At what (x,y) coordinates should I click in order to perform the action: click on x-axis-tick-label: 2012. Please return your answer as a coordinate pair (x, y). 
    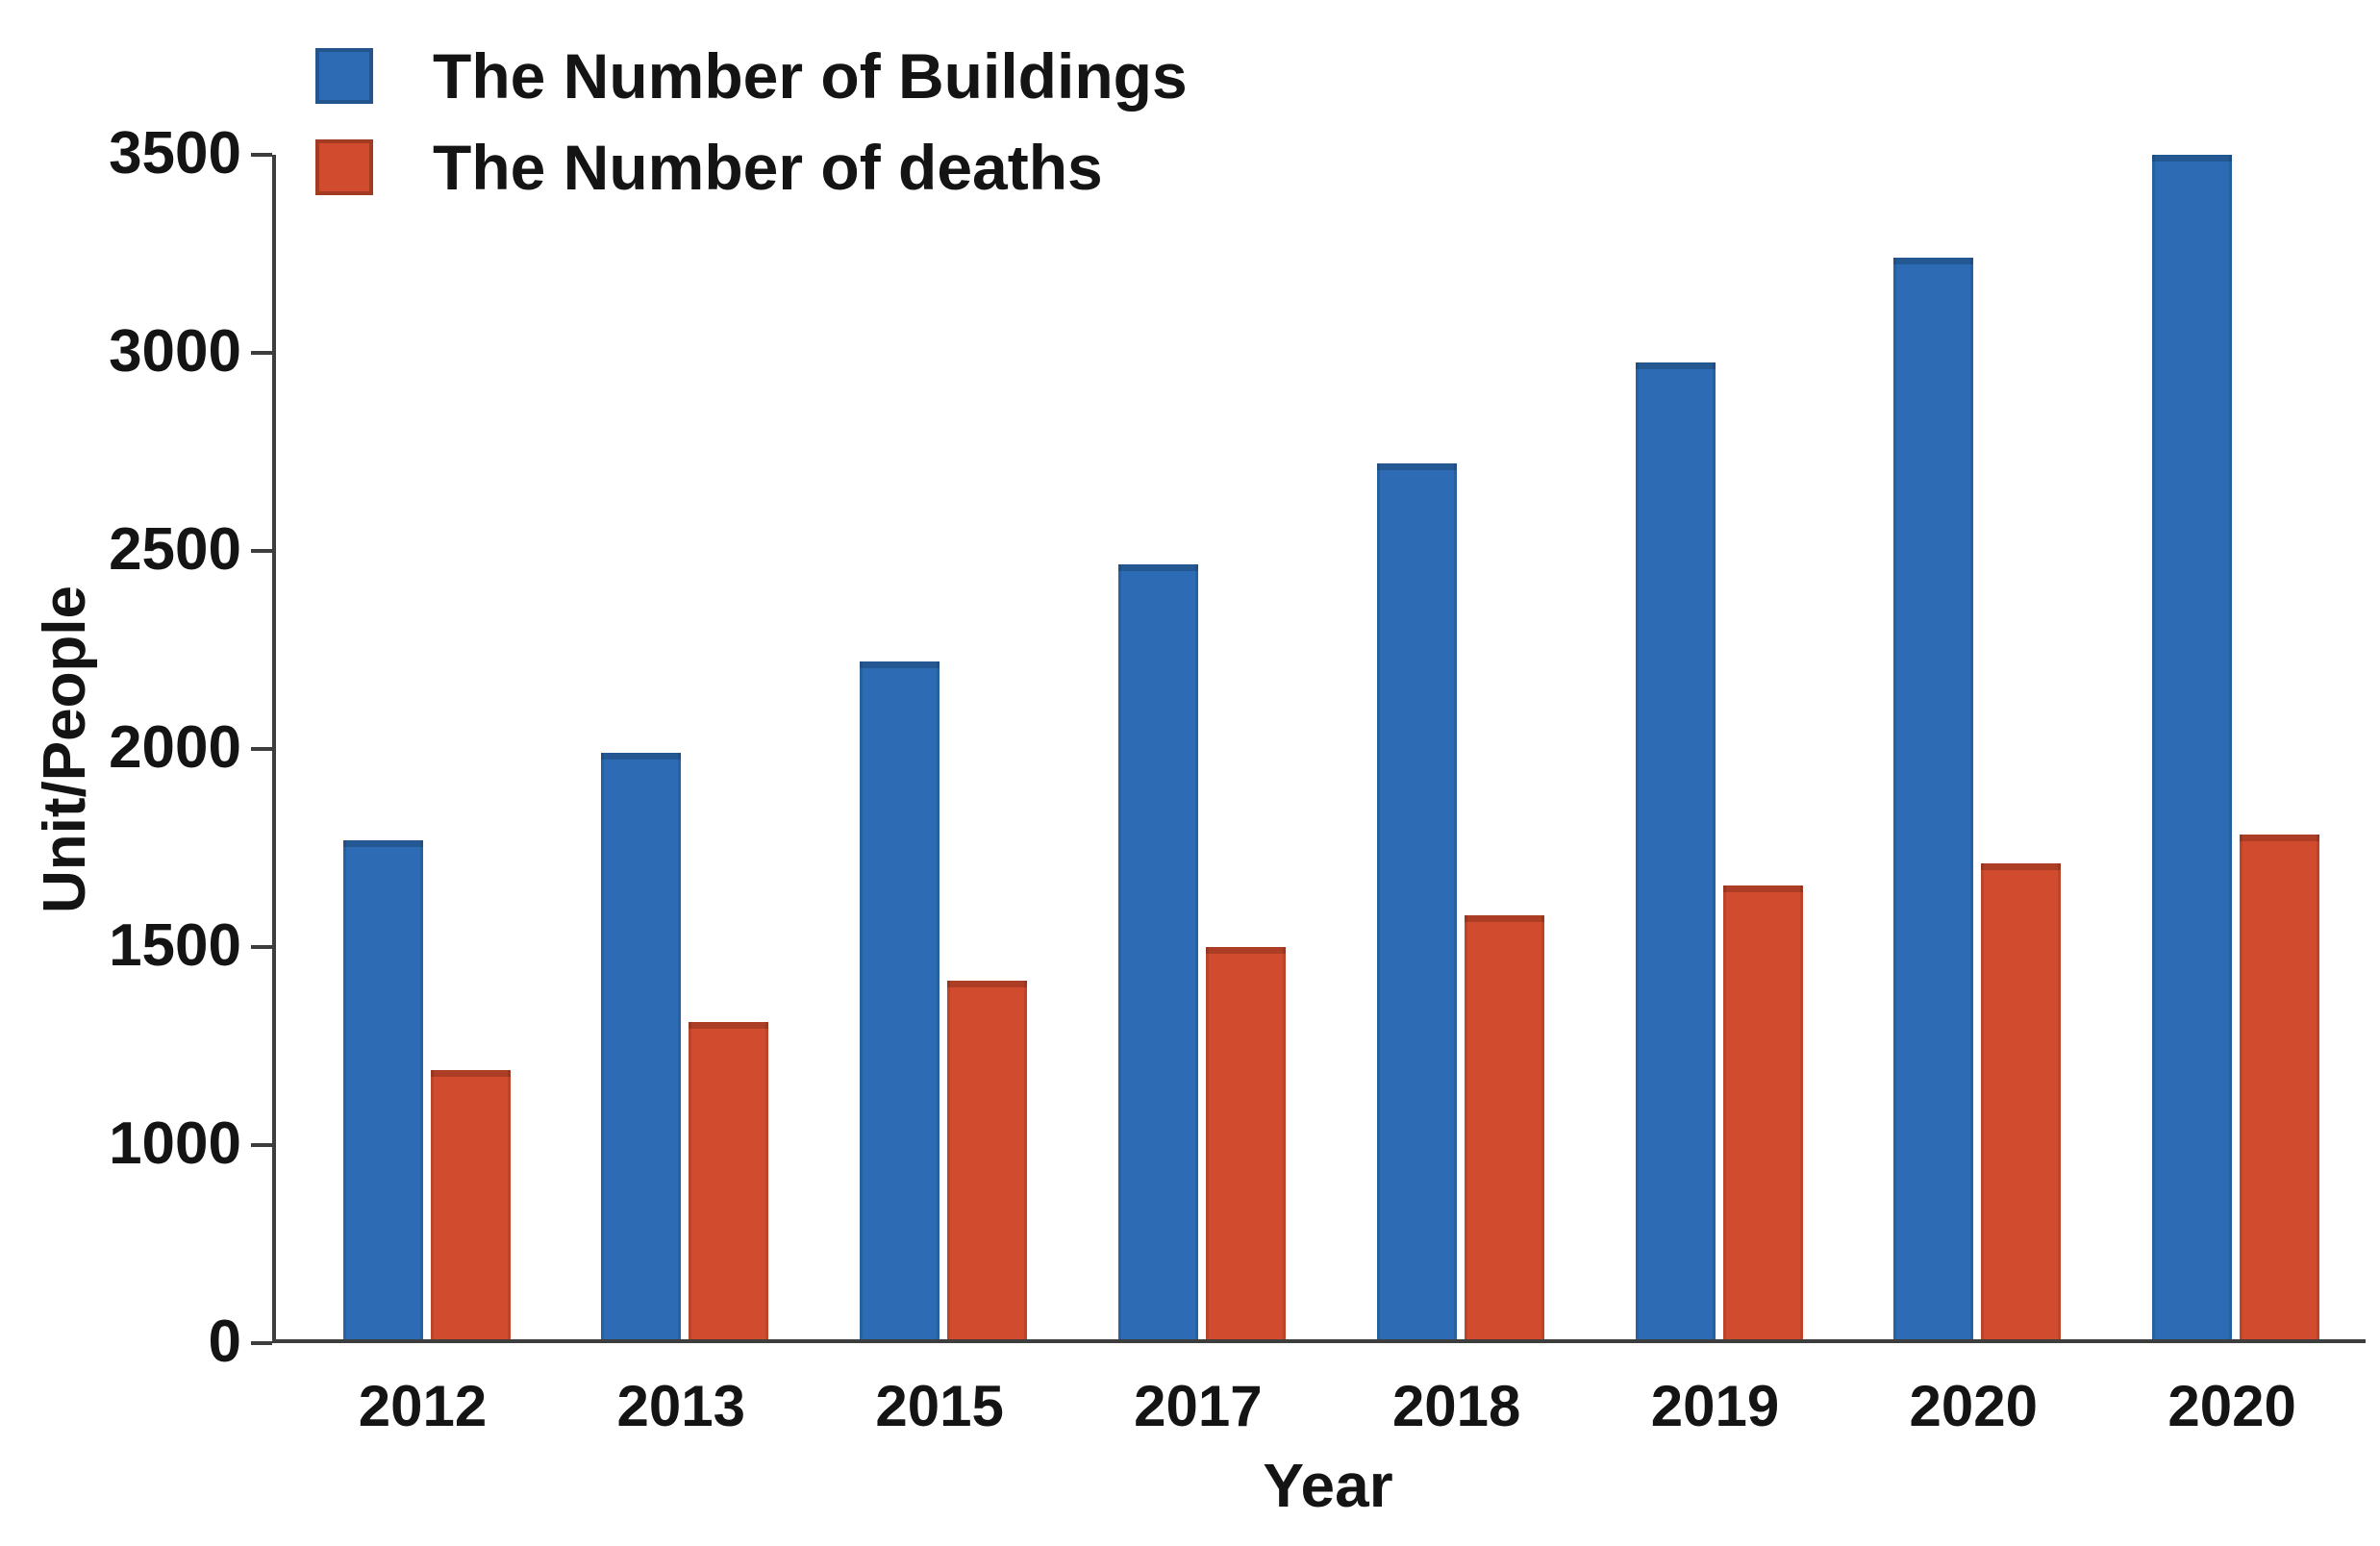
    Looking at the image, I should click on (423, 1406).